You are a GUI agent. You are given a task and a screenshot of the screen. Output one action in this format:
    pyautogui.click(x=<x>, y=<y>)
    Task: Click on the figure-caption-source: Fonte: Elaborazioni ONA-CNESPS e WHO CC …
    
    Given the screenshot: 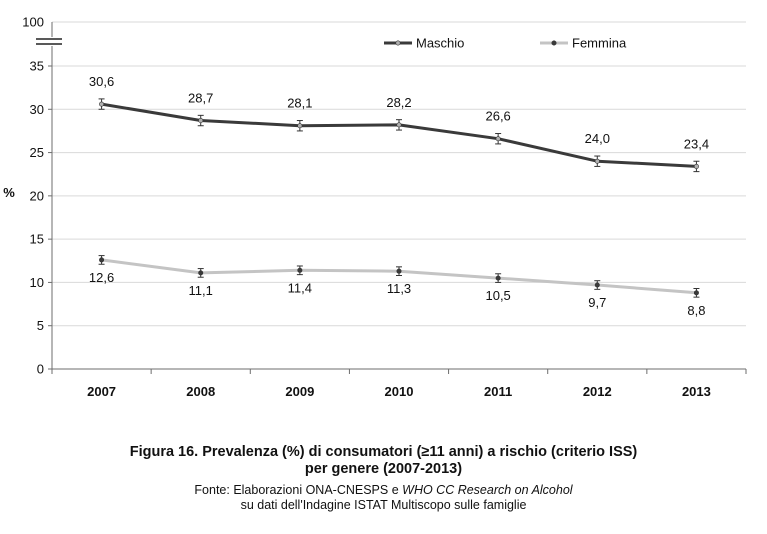 What is the action you would take?
    pyautogui.click(x=383, y=498)
    